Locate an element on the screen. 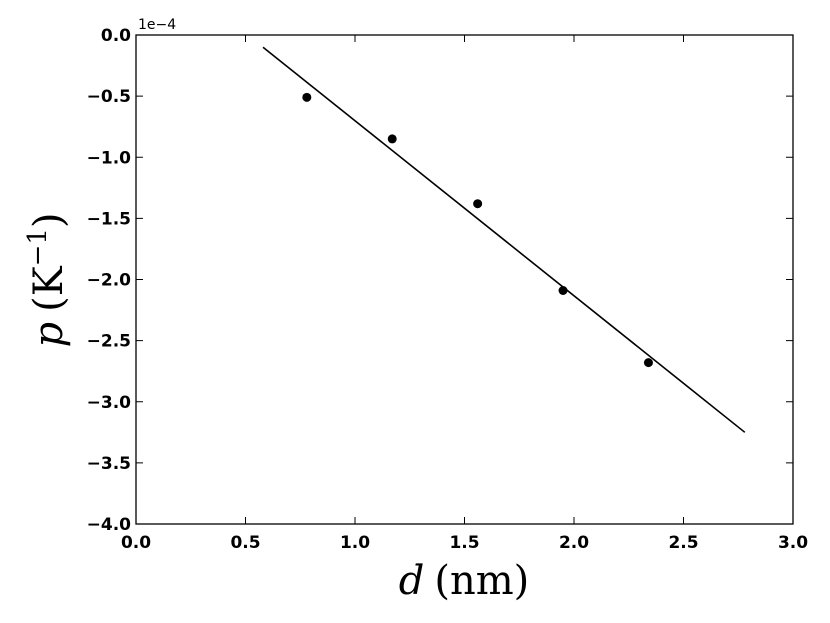  x-tick-label: 0.5 is located at coordinates (245, 543).